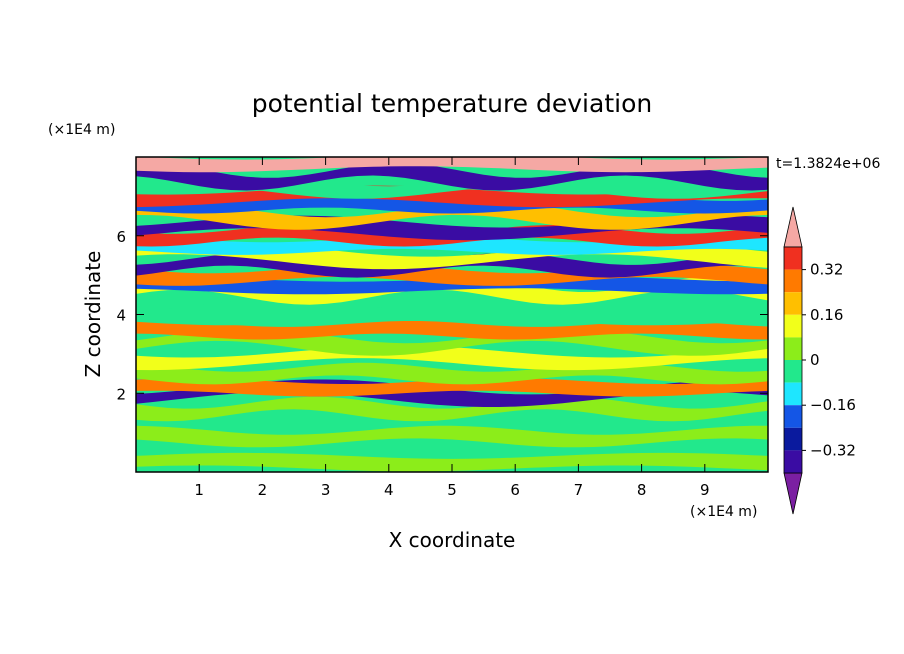 The width and height of the screenshot is (904, 654). I want to click on y-tick-label: 6, so click(121, 237).